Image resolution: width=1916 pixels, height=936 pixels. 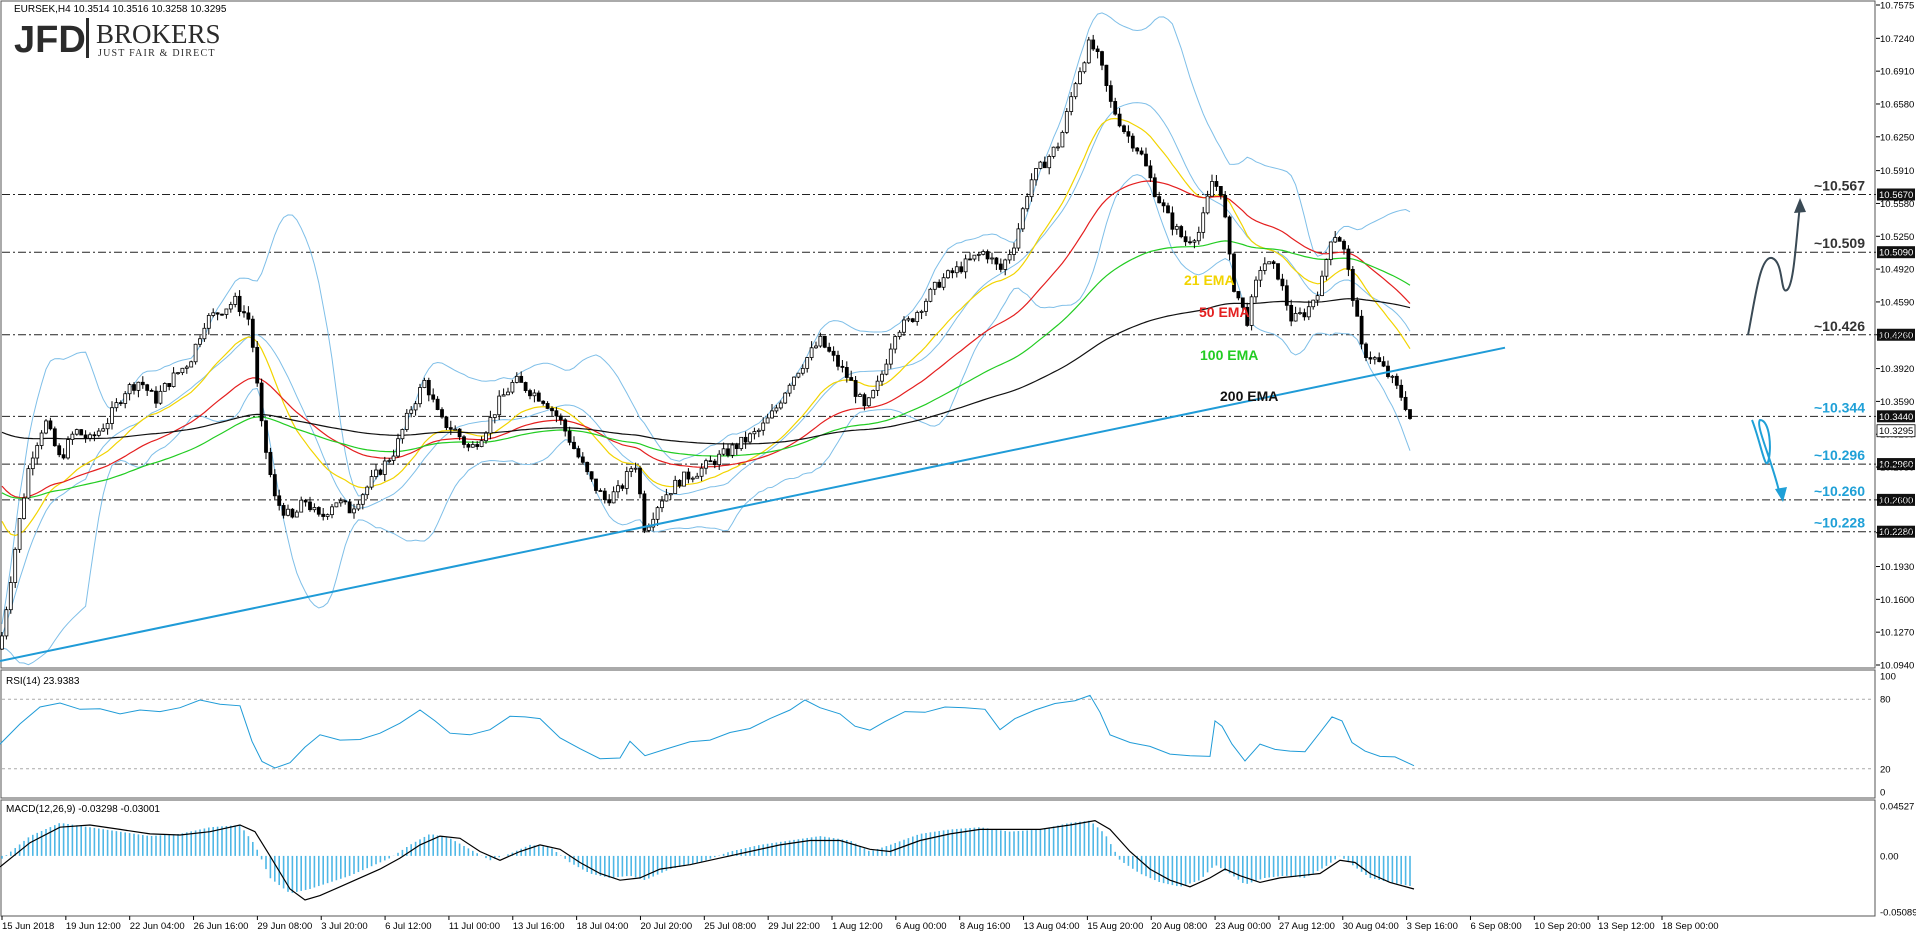 What do you see at coordinates (1562, 926) in the screenshot?
I see `time-tick-label: 10 Sep 20:00` at bounding box center [1562, 926].